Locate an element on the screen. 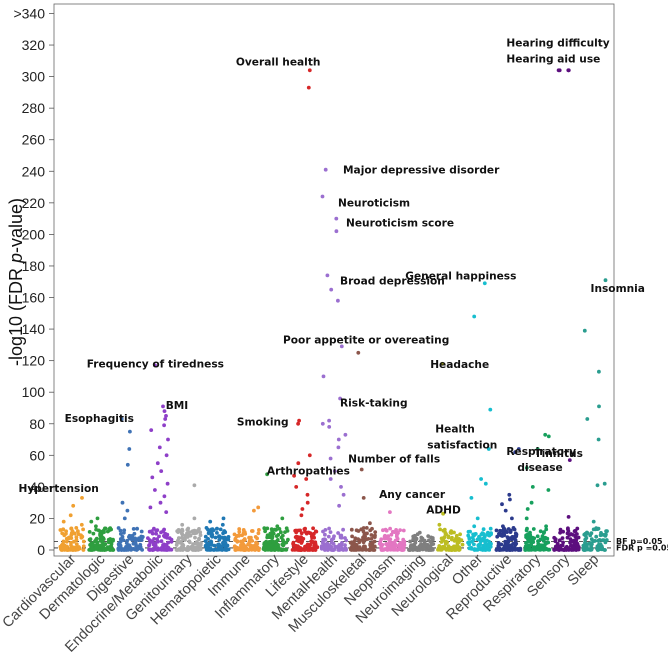 Image resolution: width=668 pixels, height=655 pixels. y-tick-label: 200 is located at coordinates (34, 234).